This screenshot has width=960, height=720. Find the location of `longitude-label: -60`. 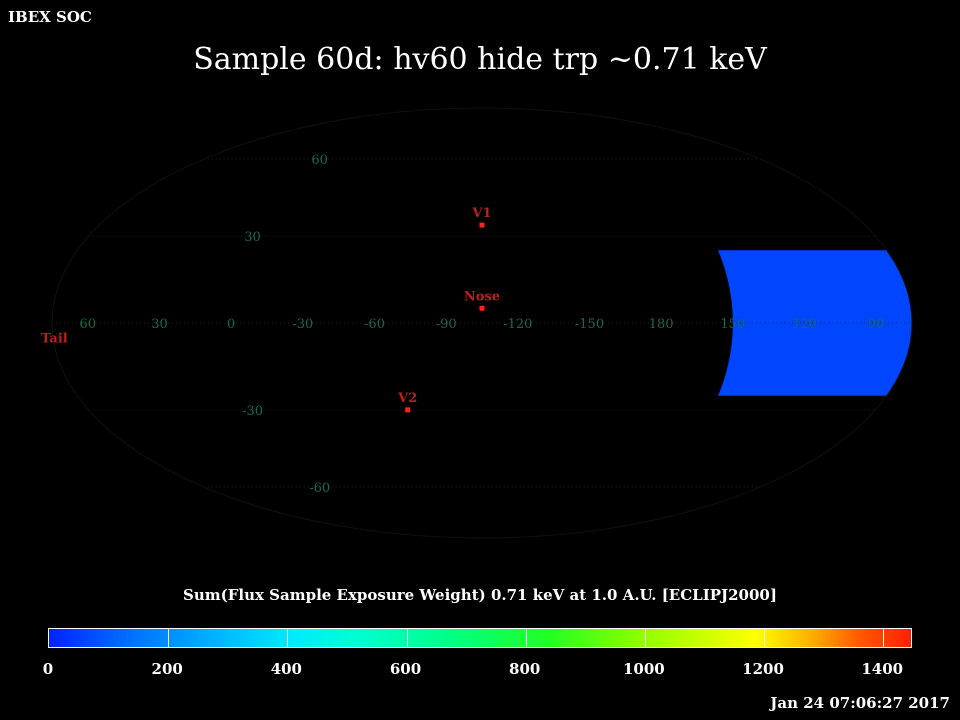

longitude-label: -60 is located at coordinates (374, 324).